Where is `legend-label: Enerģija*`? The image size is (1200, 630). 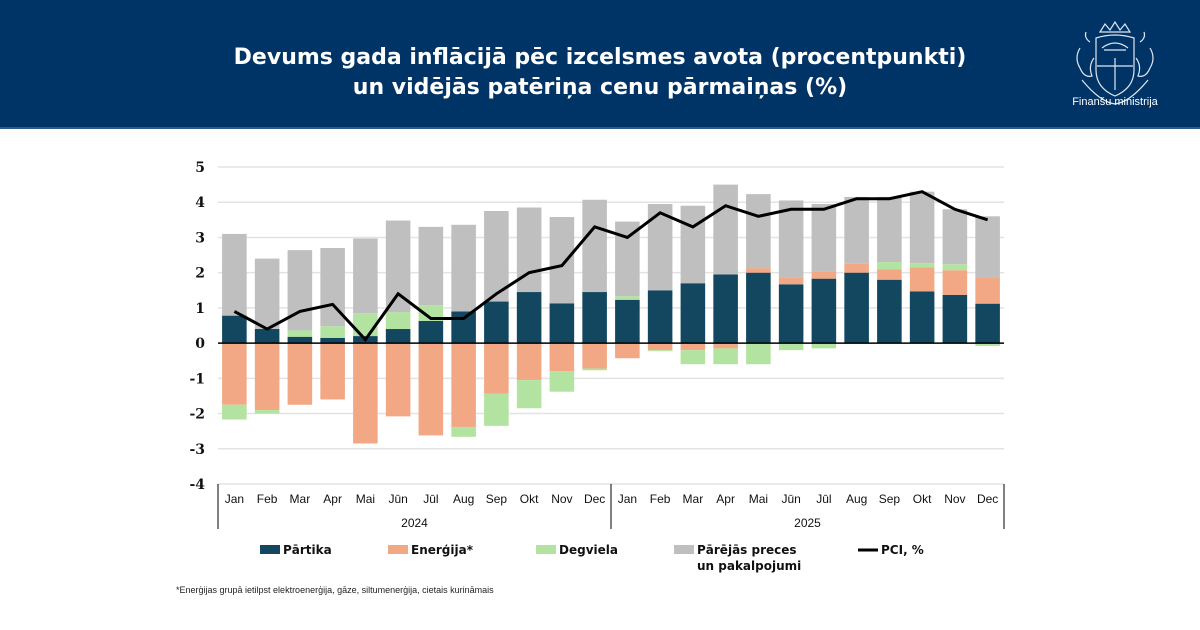 legend-label: Enerģija* is located at coordinates (442, 550).